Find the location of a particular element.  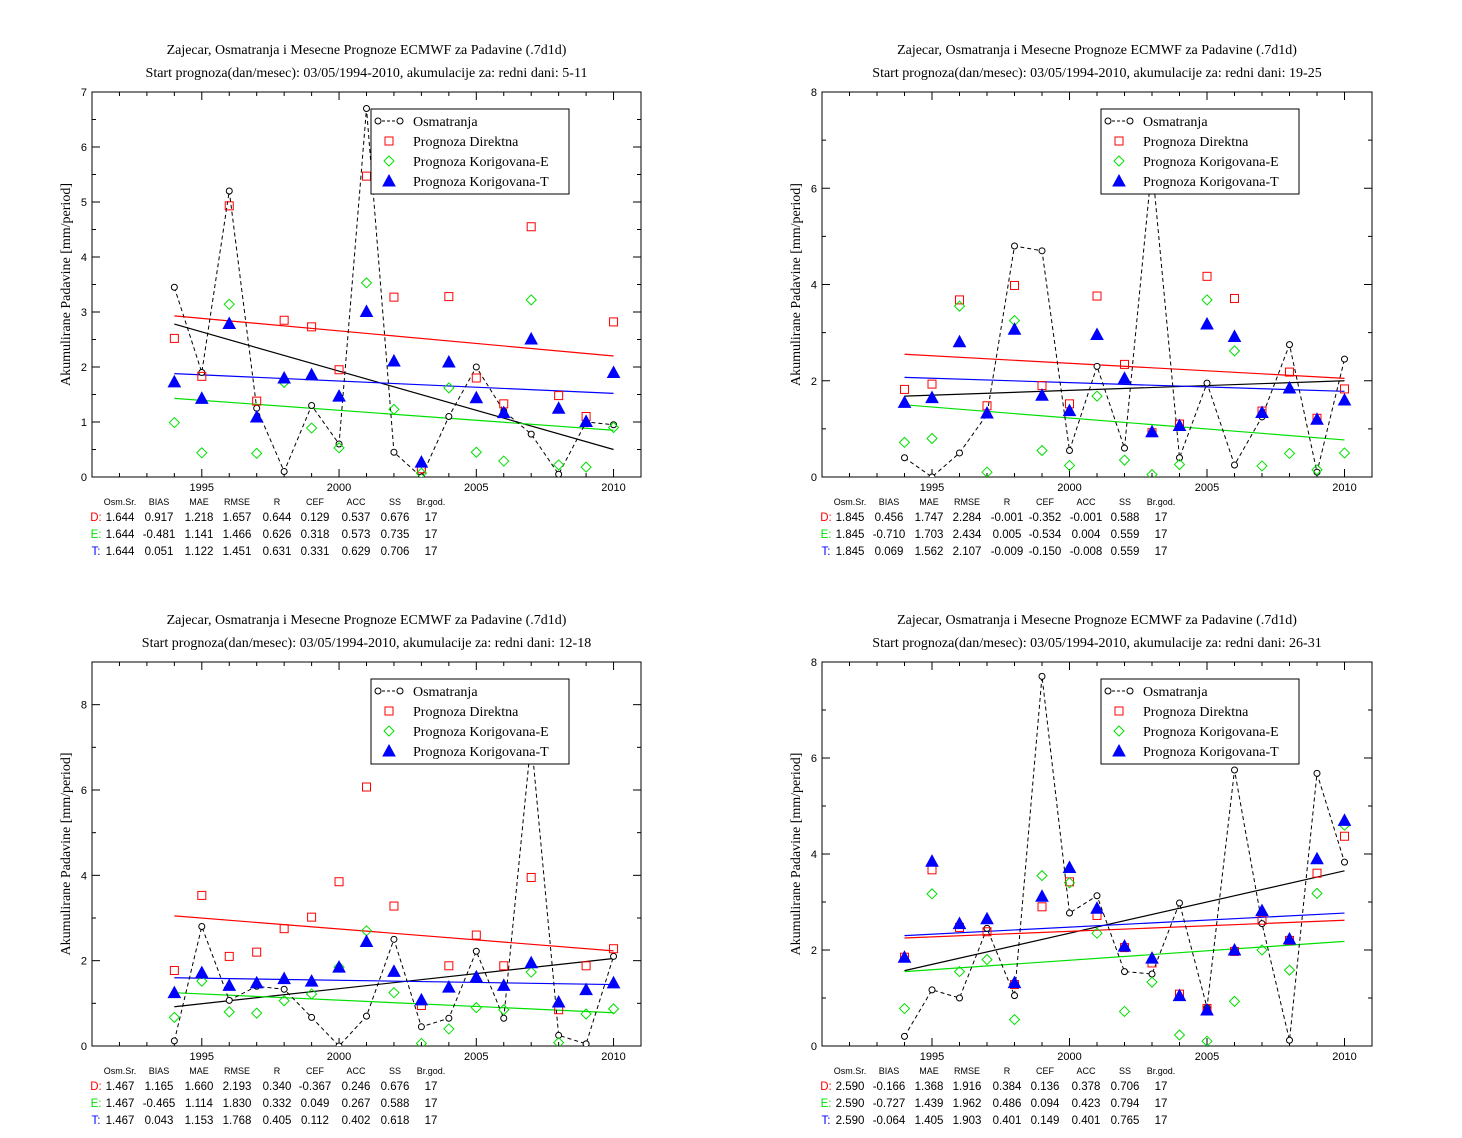

stats-row-label: T: is located at coordinates (826, 1121).